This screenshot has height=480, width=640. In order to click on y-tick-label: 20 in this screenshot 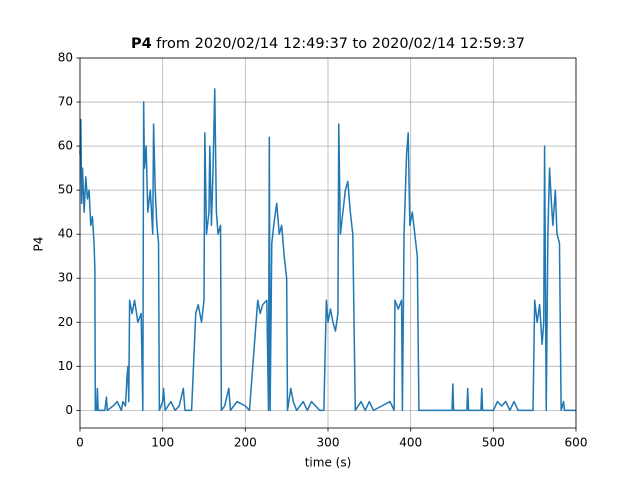, I will do `click(65, 322)`.